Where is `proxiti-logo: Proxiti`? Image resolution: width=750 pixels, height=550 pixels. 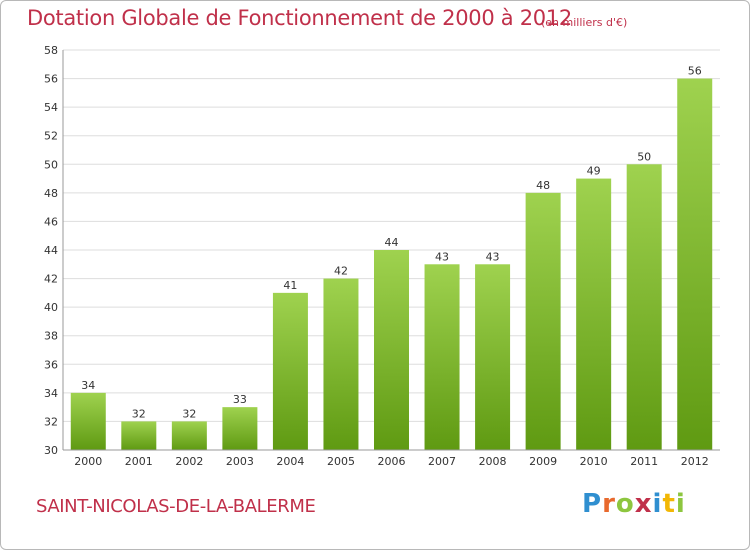 proxiti-logo: Proxiti is located at coordinates (634, 504).